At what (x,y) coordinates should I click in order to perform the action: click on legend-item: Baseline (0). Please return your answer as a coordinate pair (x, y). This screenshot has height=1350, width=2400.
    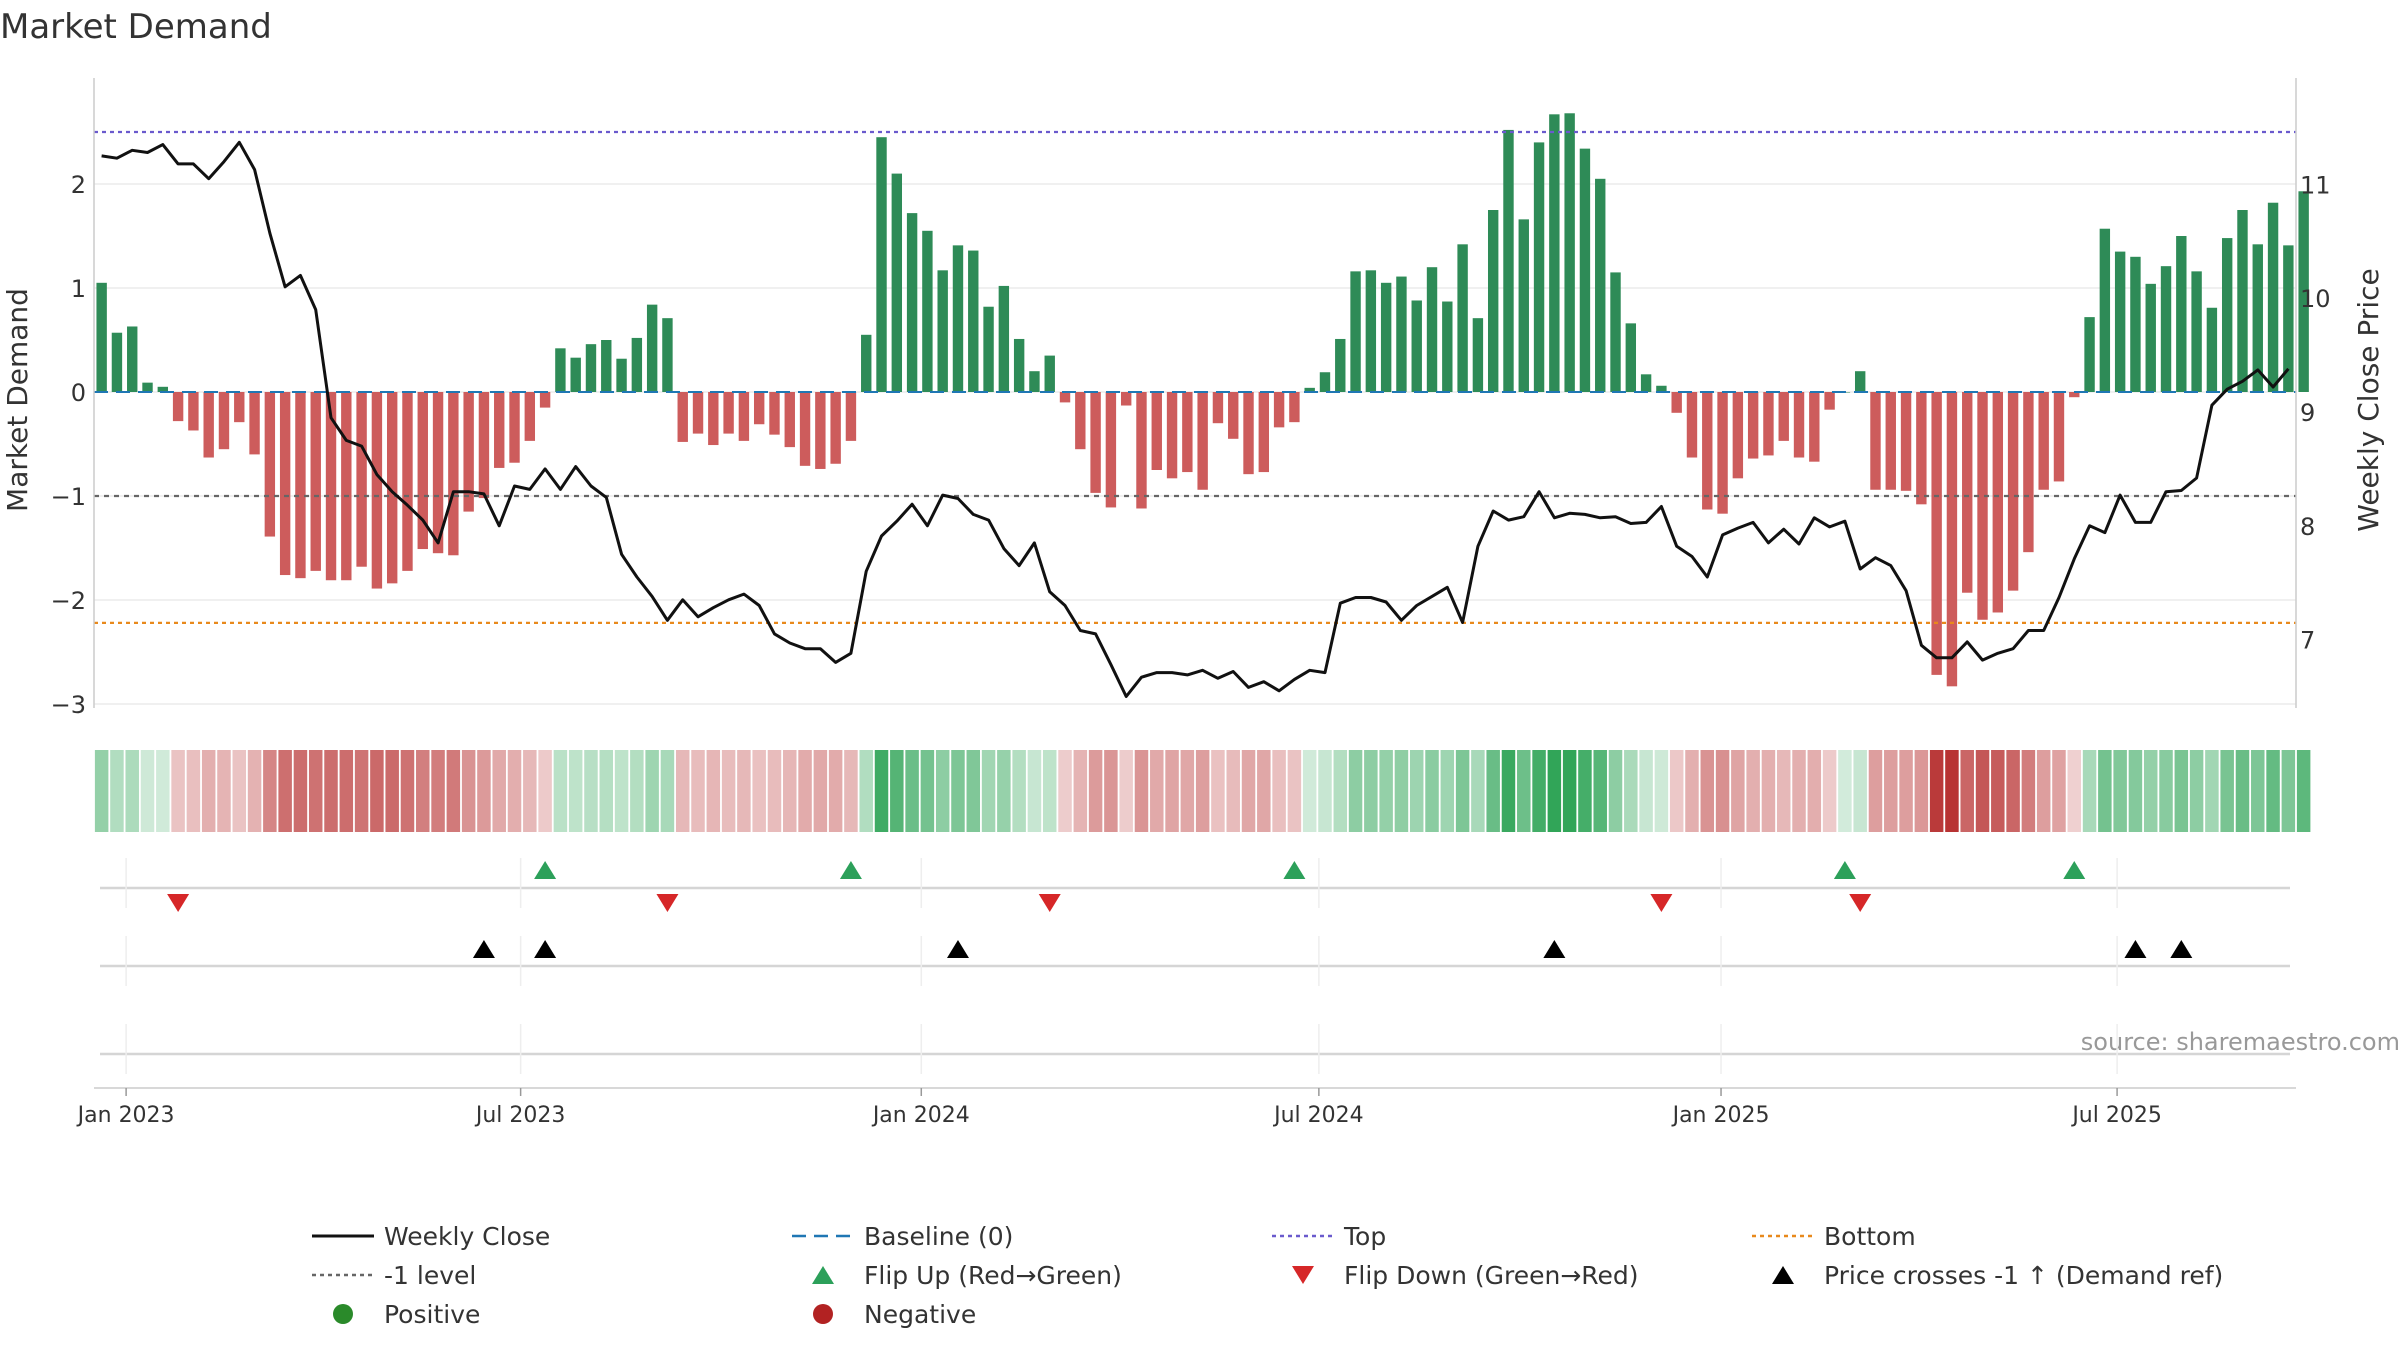
    Looking at the image, I should click on (902, 1236).